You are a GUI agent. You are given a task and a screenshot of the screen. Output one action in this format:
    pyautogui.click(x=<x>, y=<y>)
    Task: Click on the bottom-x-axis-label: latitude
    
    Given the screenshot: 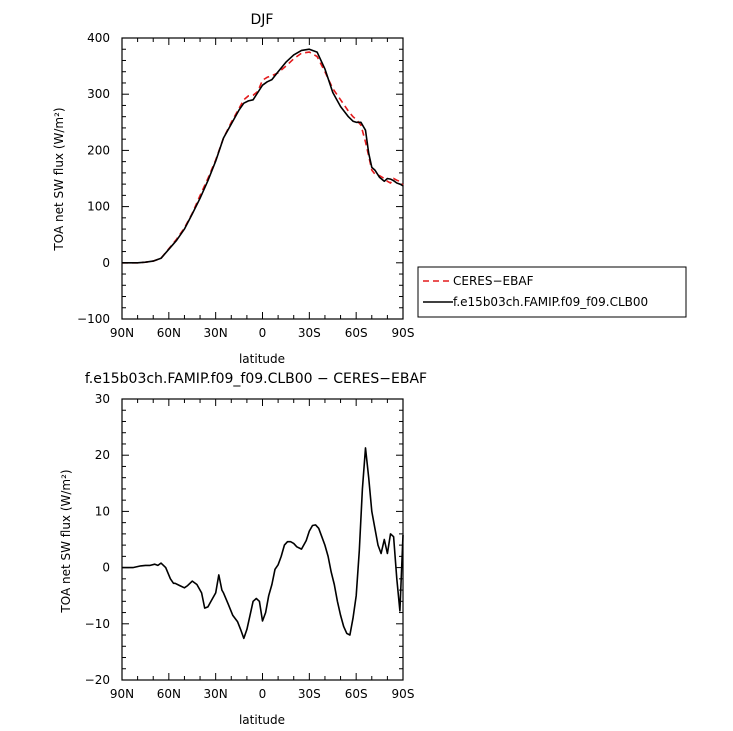 What is the action you would take?
    pyautogui.click(x=262, y=720)
    